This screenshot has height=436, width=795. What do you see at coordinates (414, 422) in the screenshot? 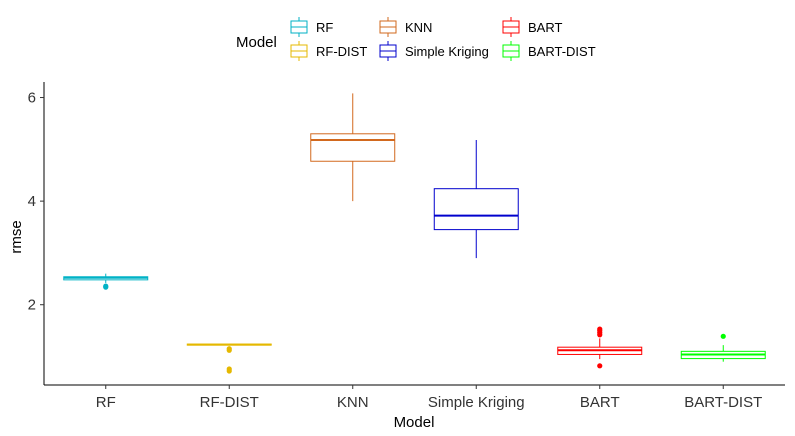
I see `x-axis-title: Model` at bounding box center [414, 422].